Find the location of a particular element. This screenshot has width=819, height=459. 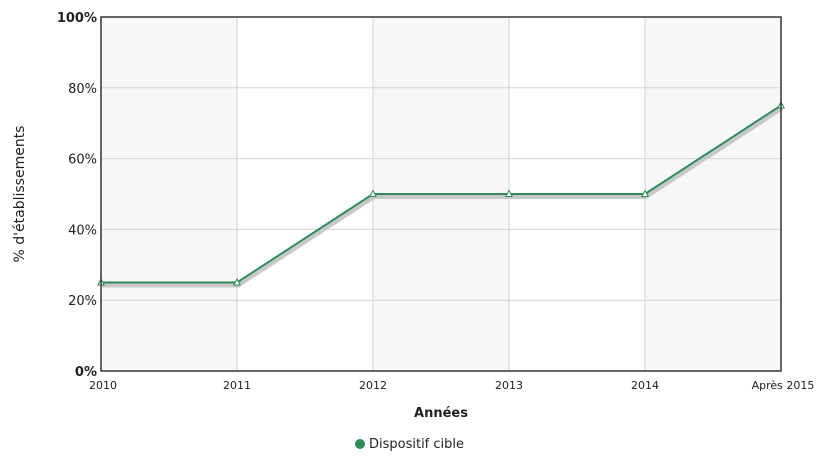

x-tick-label: 2011 is located at coordinates (237, 385).